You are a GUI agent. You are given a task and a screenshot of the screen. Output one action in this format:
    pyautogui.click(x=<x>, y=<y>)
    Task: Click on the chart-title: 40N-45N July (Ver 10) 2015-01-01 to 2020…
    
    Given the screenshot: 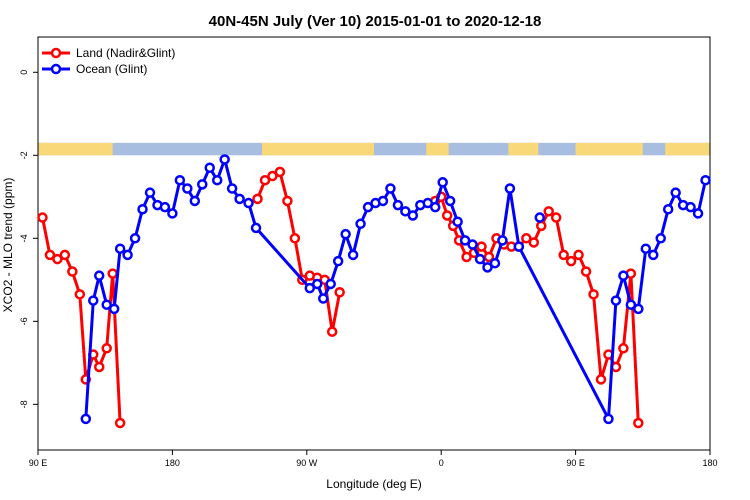 What is the action you would take?
    pyautogui.click(x=375, y=21)
    